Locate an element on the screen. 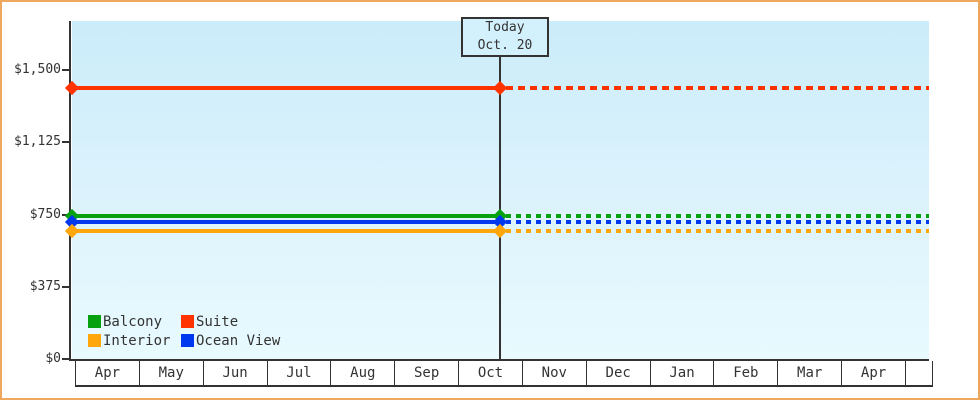 The width and height of the screenshot is (980, 400). x-axis-month-row: Apr May Jun Jul Aug Sep Oct Nov Dec Jan Feb Mar Apr is located at coordinates (504, 374).